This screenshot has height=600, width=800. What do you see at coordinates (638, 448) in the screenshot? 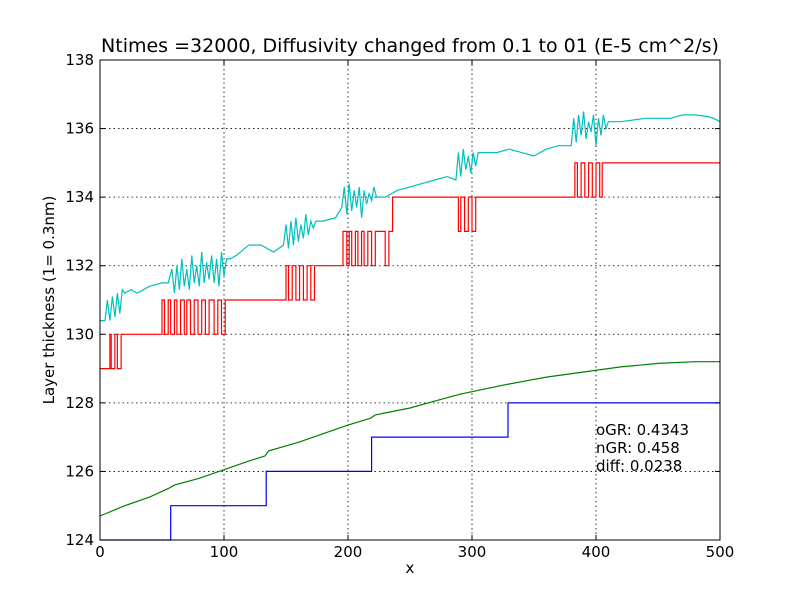
I see `annotation-ngr: nGR: 0.458` at bounding box center [638, 448].